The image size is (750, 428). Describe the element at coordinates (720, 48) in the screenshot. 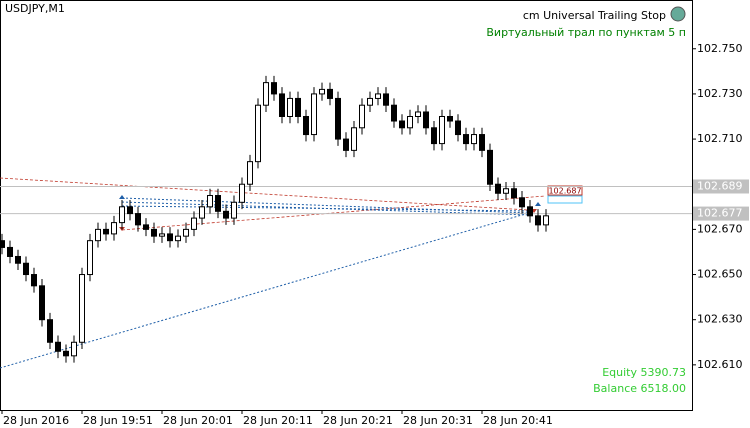

I see `y-tick-label: 102.750` at that location.